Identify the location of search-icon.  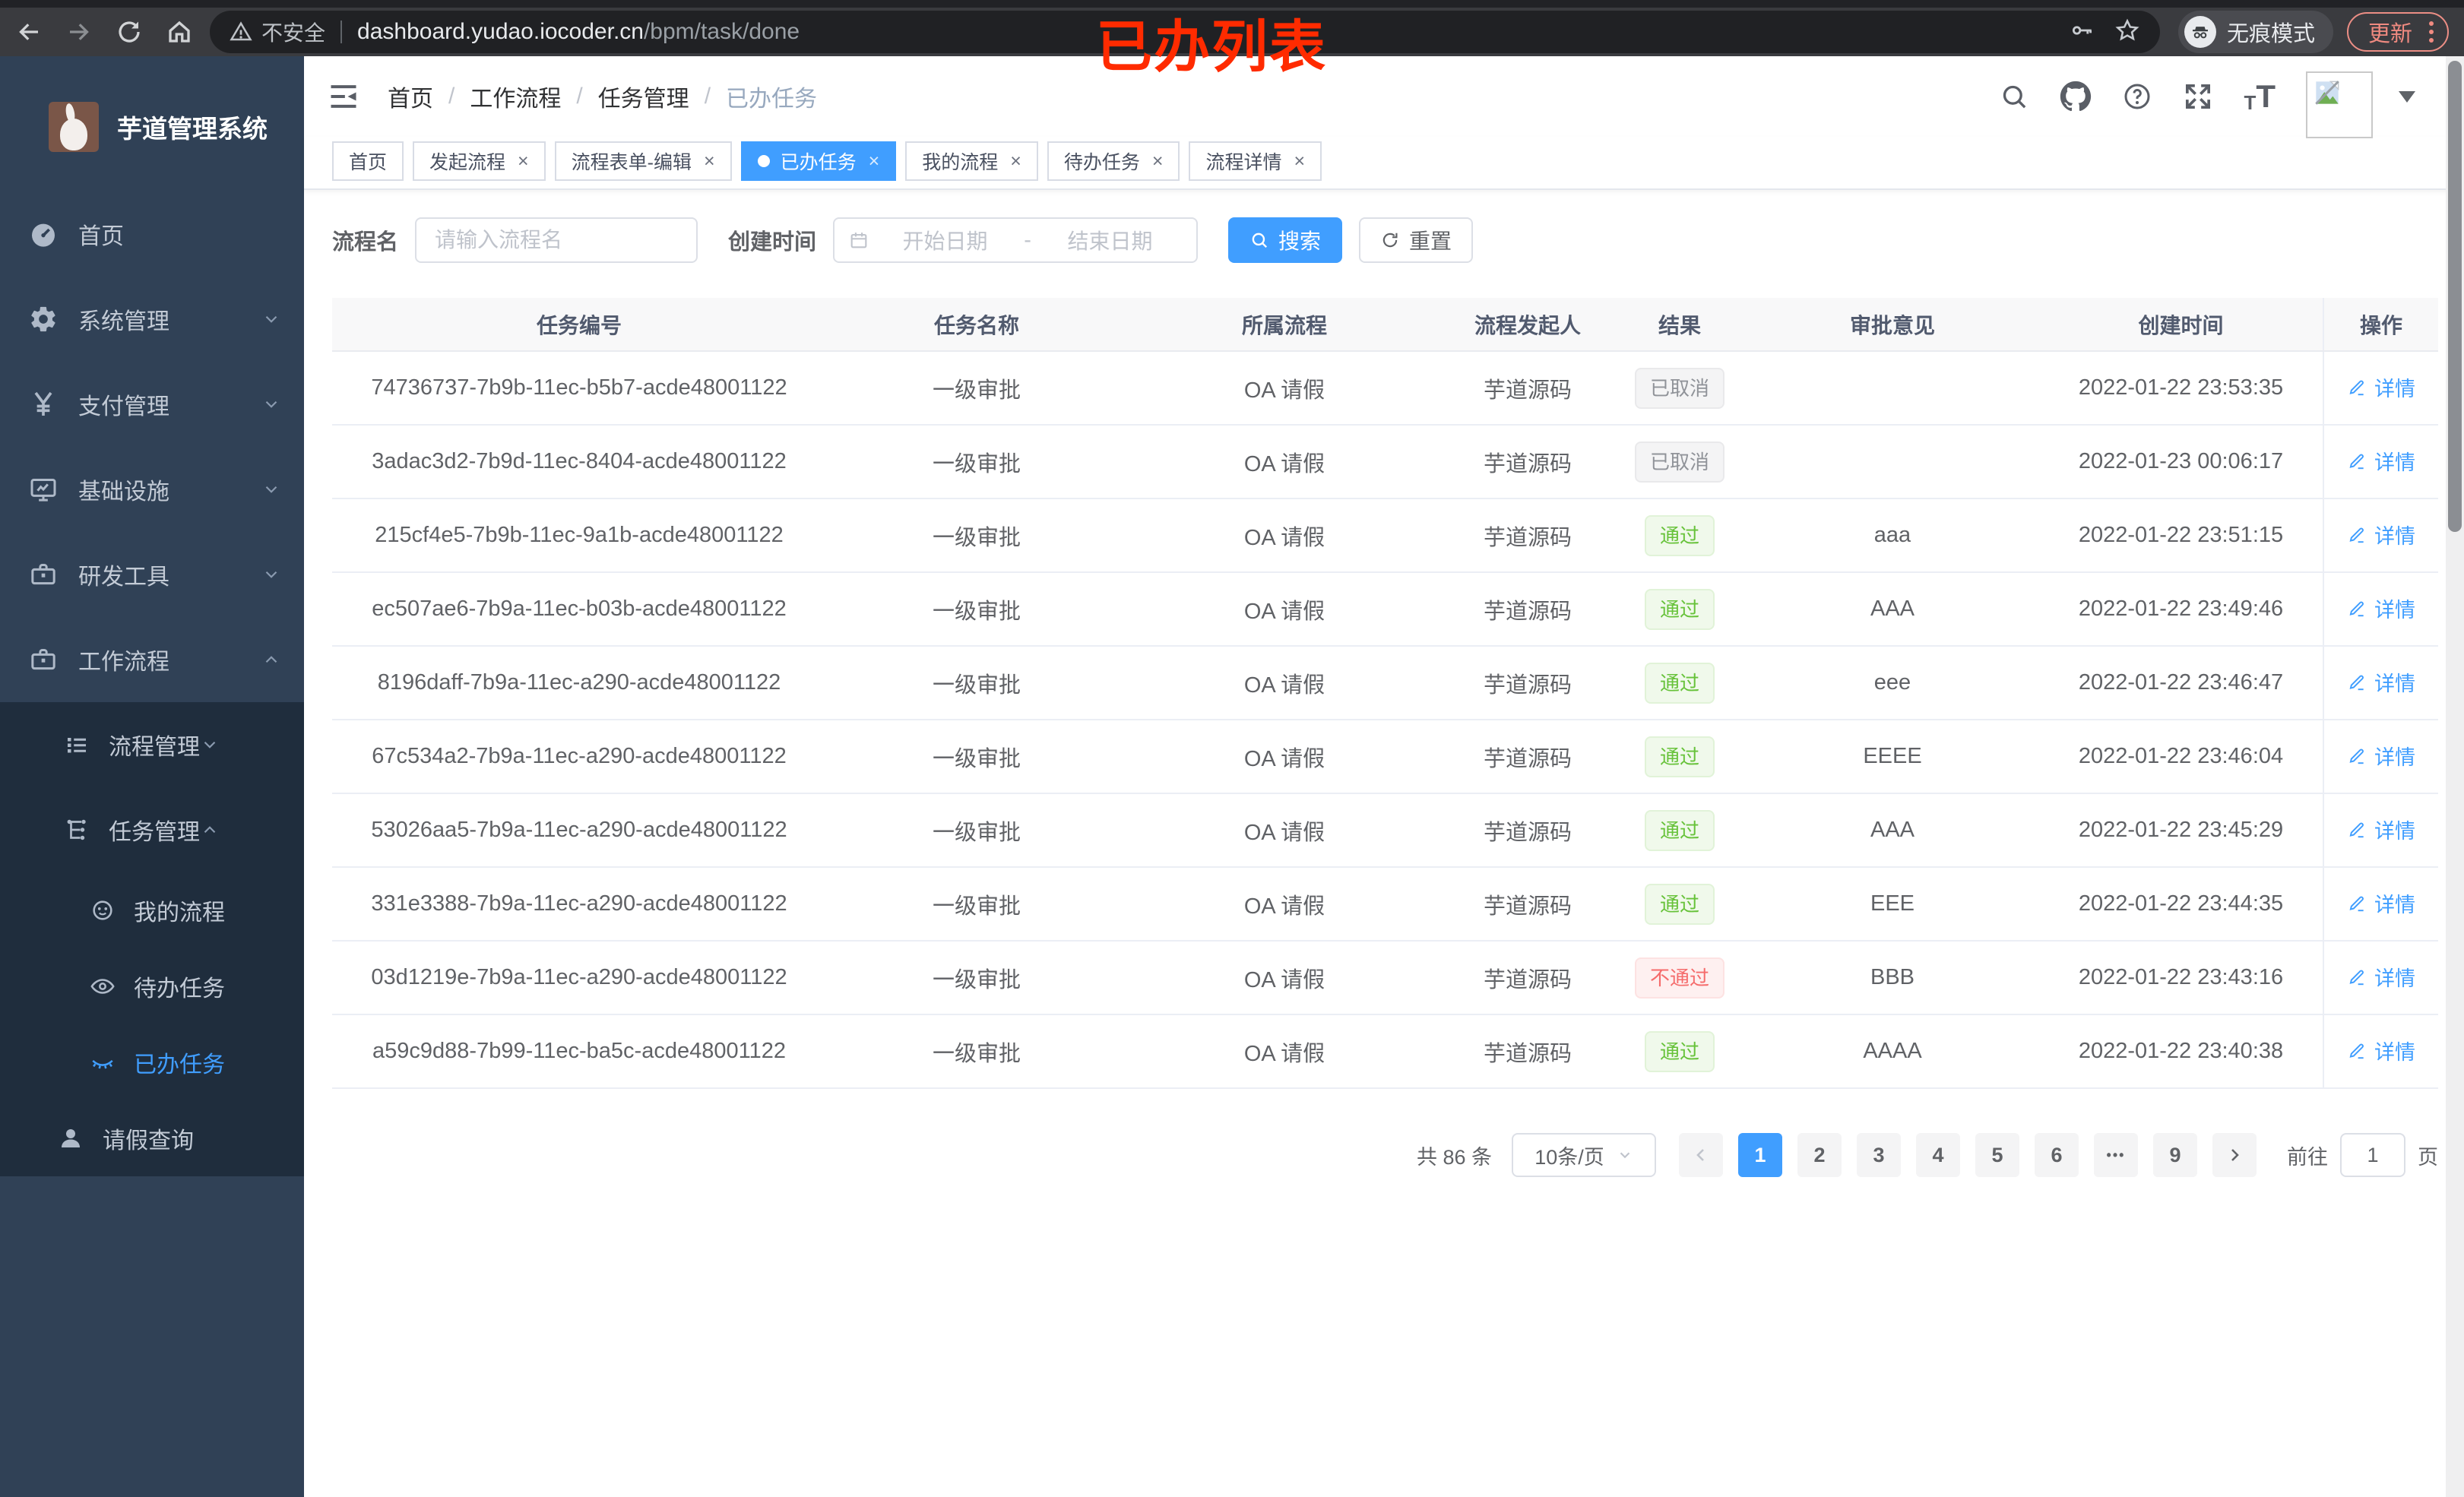
(2014, 96).